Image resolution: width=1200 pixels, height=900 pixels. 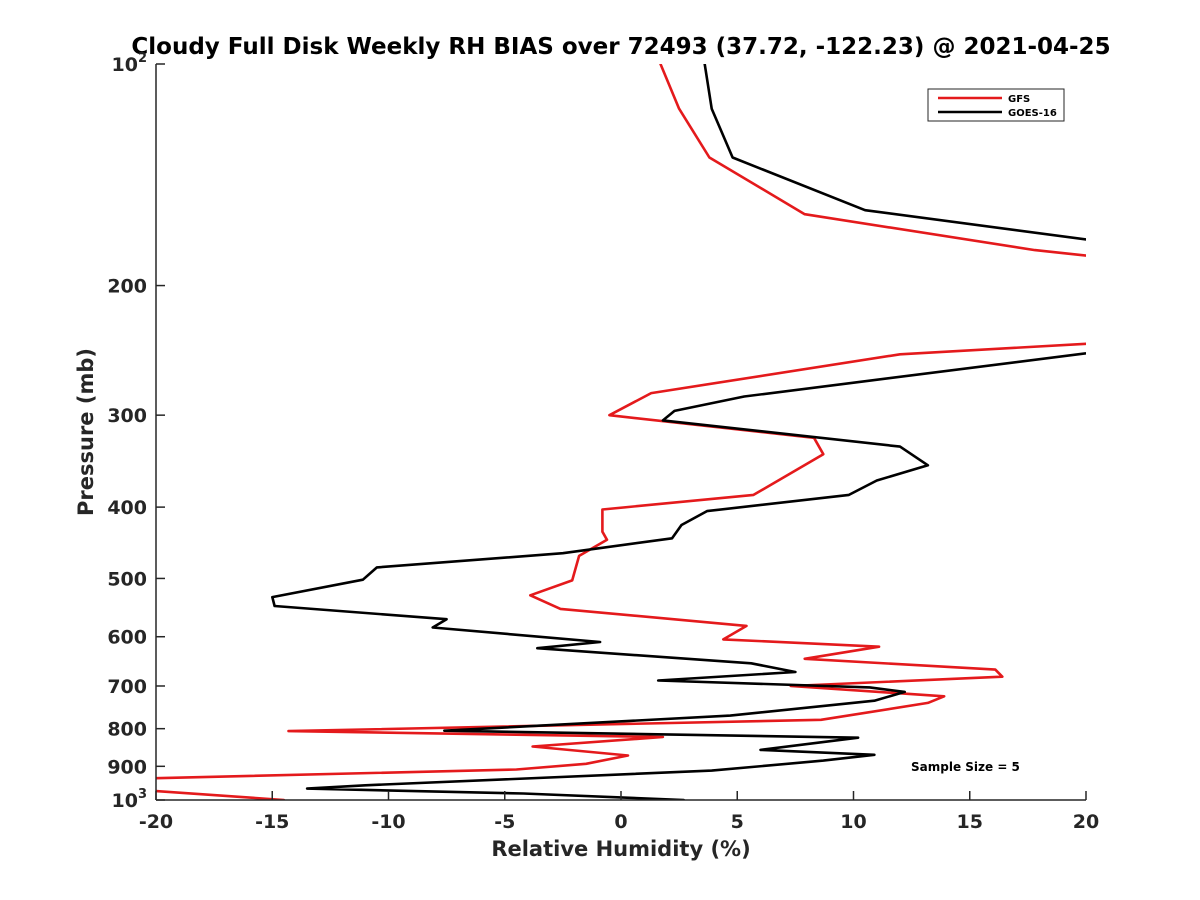 I want to click on legend-label: GOES-16, so click(x=1032, y=113).